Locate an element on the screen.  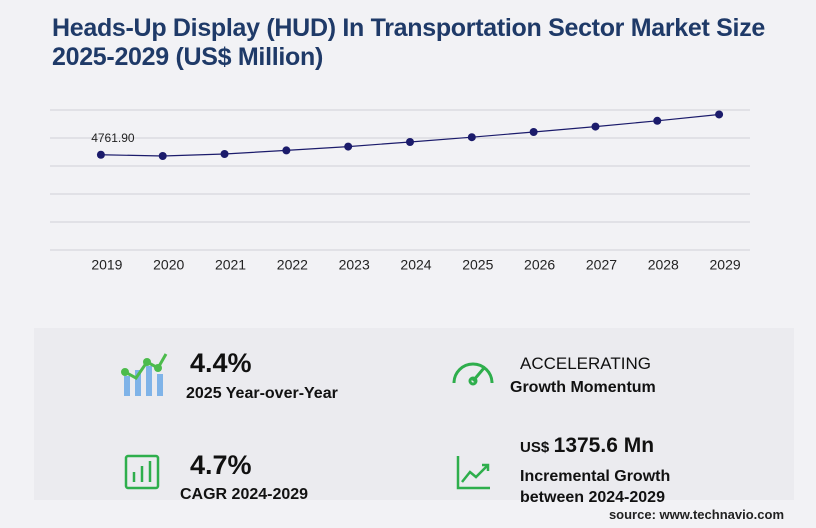
cagr-icon is located at coordinates (142, 472).